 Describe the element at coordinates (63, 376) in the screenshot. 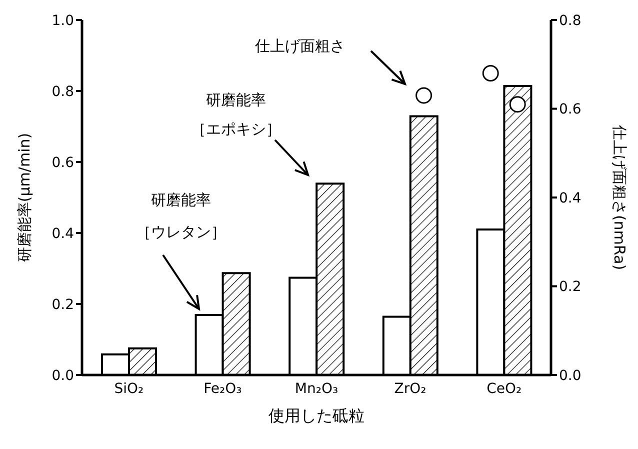

I see `y-tick-label: 0.0` at that location.